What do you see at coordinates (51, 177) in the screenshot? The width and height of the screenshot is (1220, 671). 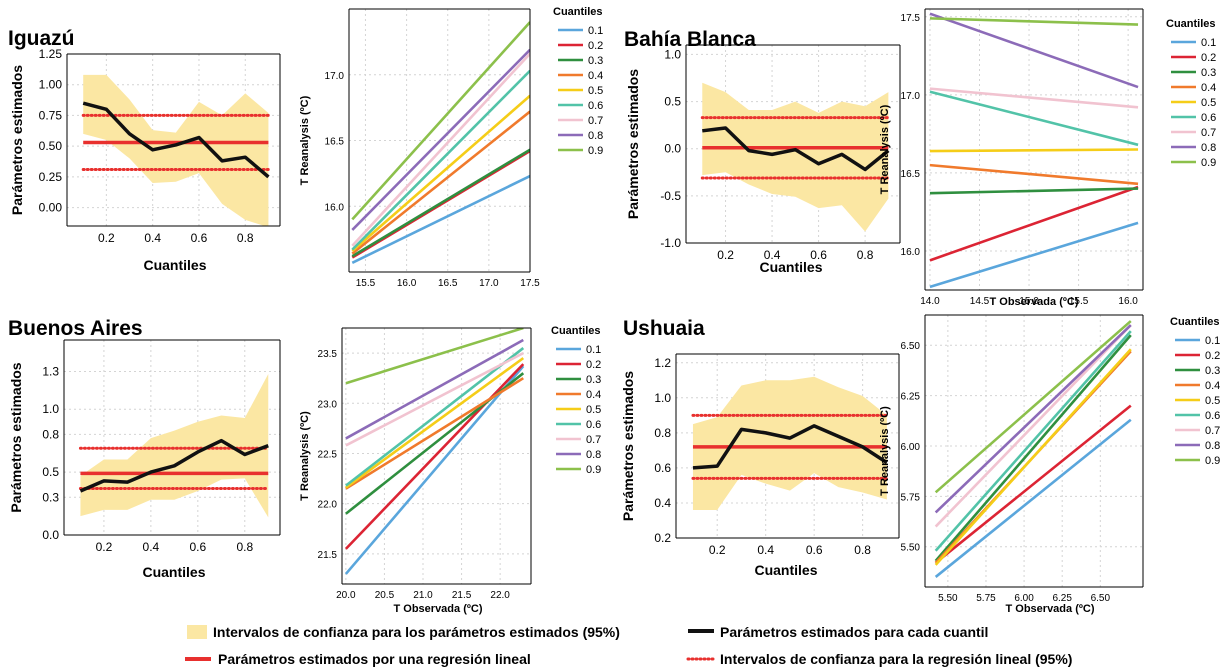 I see `y-tick-label: 0.25` at bounding box center [51, 177].